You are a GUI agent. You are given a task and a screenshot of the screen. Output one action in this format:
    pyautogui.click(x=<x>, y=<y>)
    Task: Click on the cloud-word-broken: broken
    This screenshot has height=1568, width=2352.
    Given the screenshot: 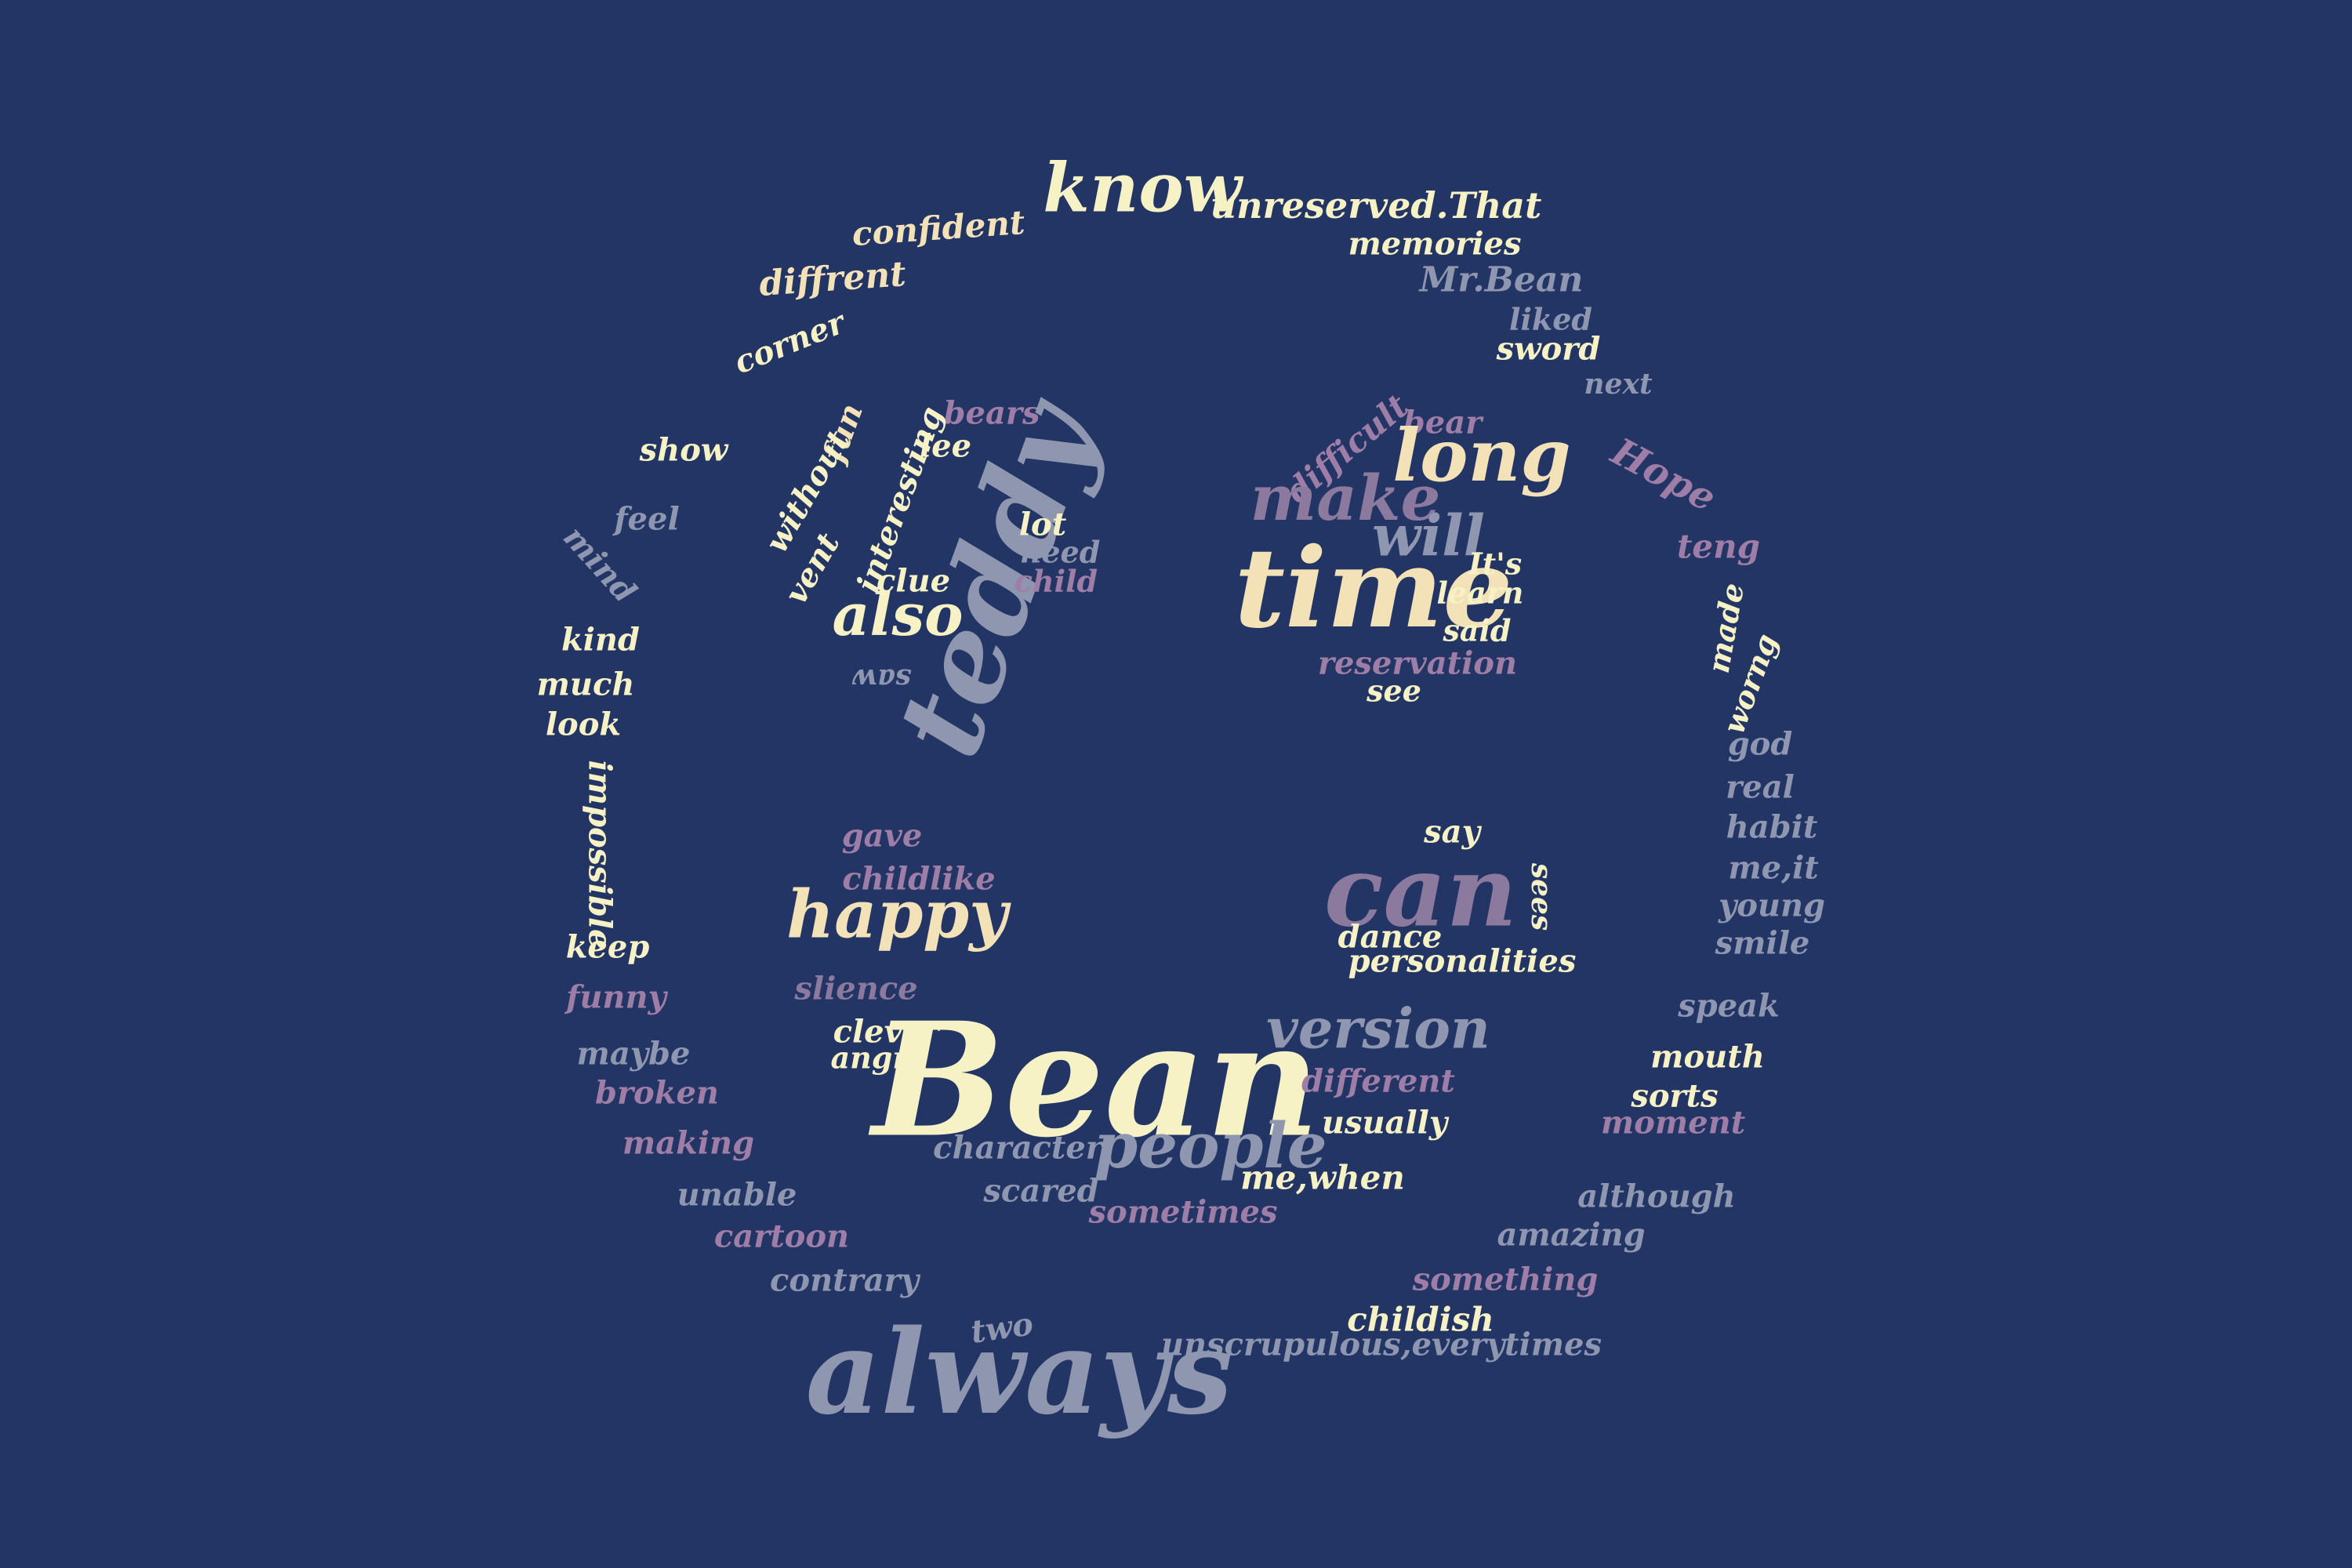 What is the action you would take?
    pyautogui.click(x=657, y=1093)
    